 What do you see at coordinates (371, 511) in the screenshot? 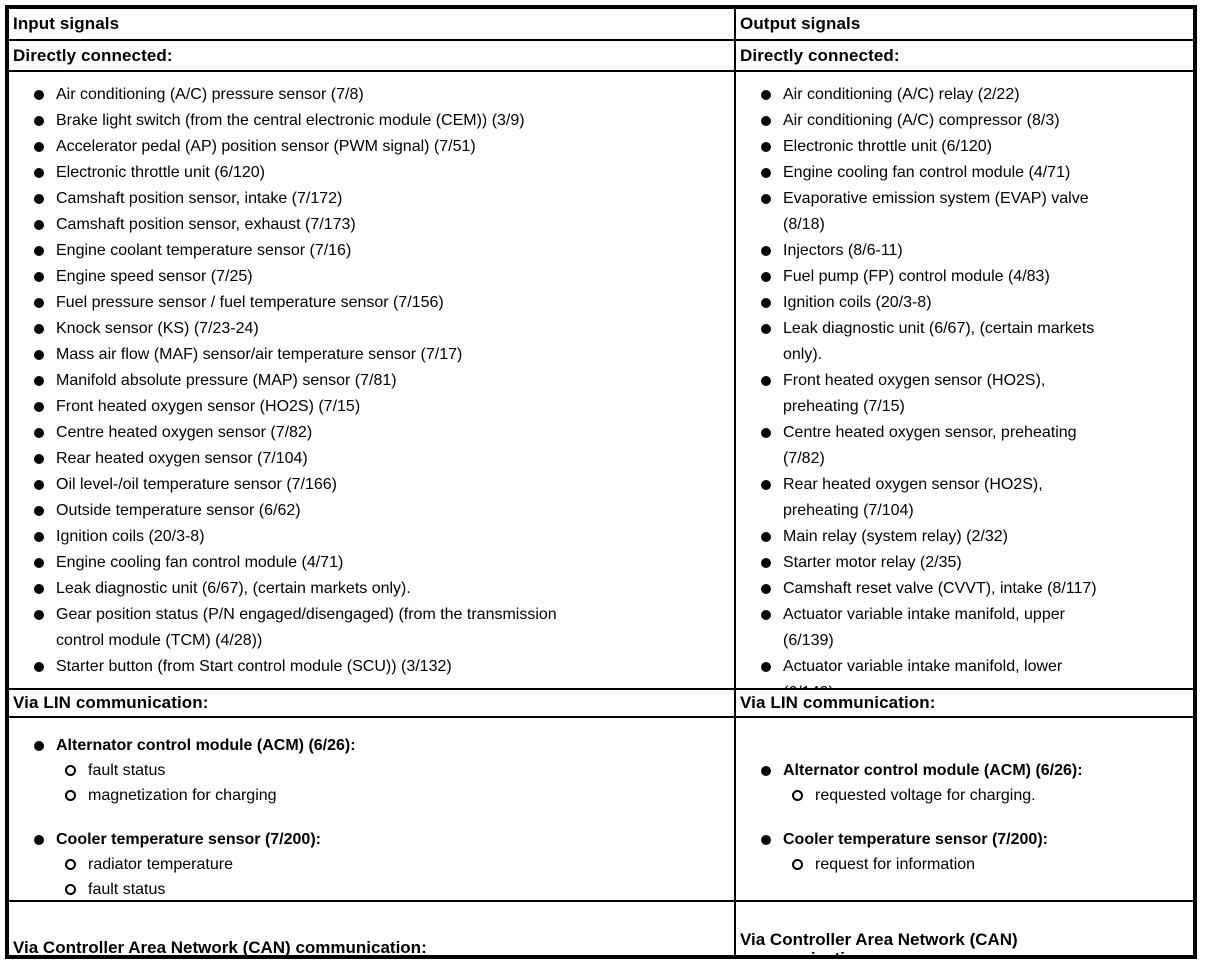
I see `list-item: Outside temperature sensor (6/62)` at bounding box center [371, 511].